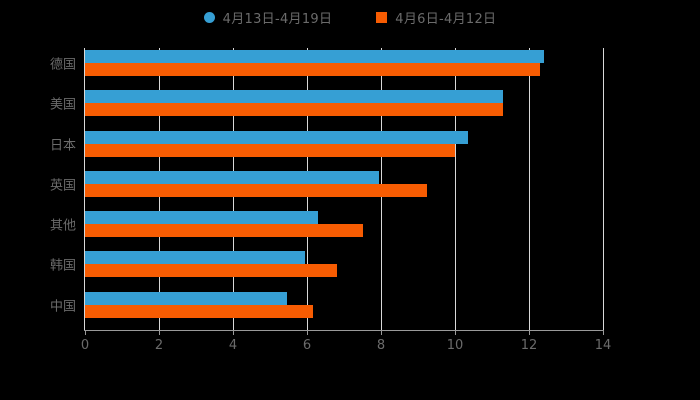 The height and width of the screenshot is (400, 700). Describe the element at coordinates (382, 17) in the screenshot. I see `square-marker-icon` at that location.